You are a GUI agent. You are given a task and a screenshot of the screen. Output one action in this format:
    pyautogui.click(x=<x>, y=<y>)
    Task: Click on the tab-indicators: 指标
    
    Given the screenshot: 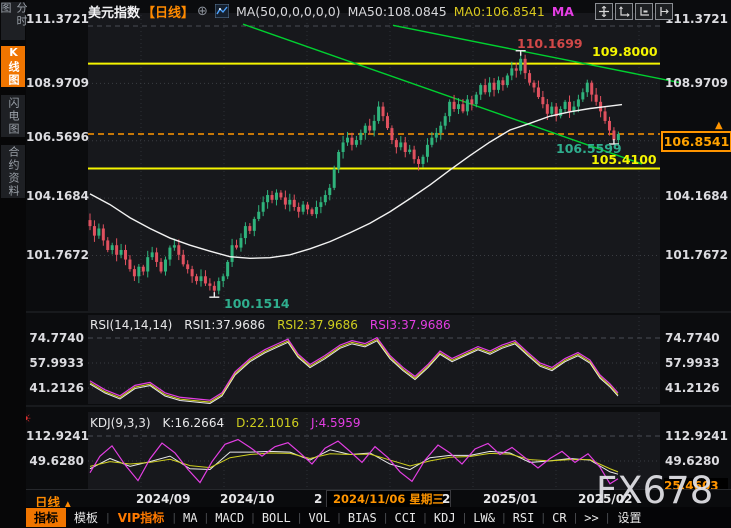 What is the action you would take?
    pyautogui.click(x=46, y=517)
    